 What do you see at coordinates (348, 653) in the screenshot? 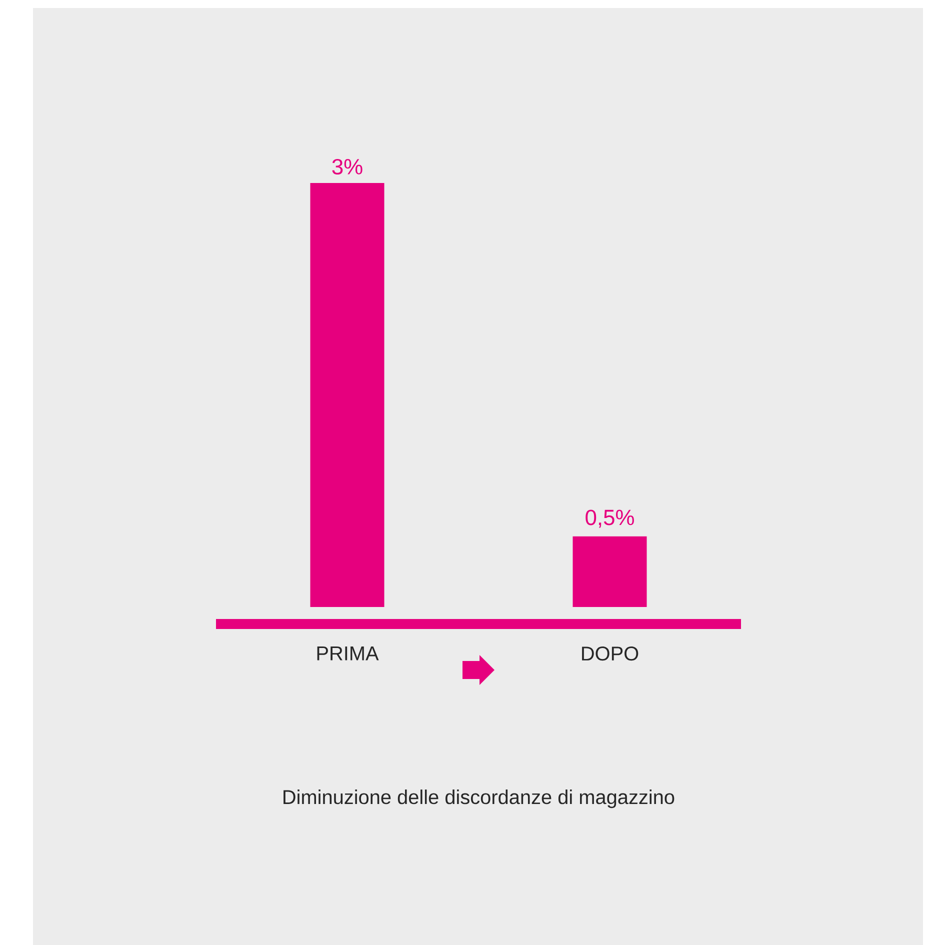
I see `x-tick-label: PRIMA` at bounding box center [348, 653].